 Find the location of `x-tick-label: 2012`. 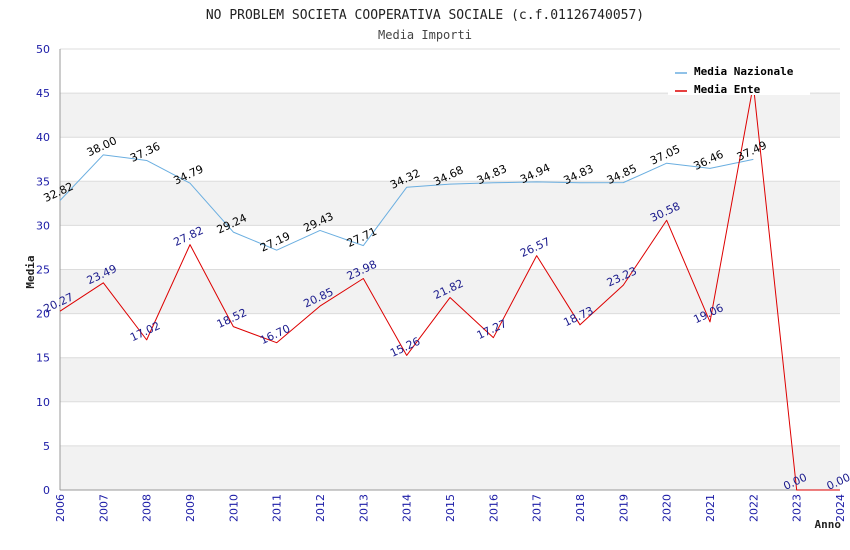

x-tick-label: 2012 is located at coordinates (320, 508).